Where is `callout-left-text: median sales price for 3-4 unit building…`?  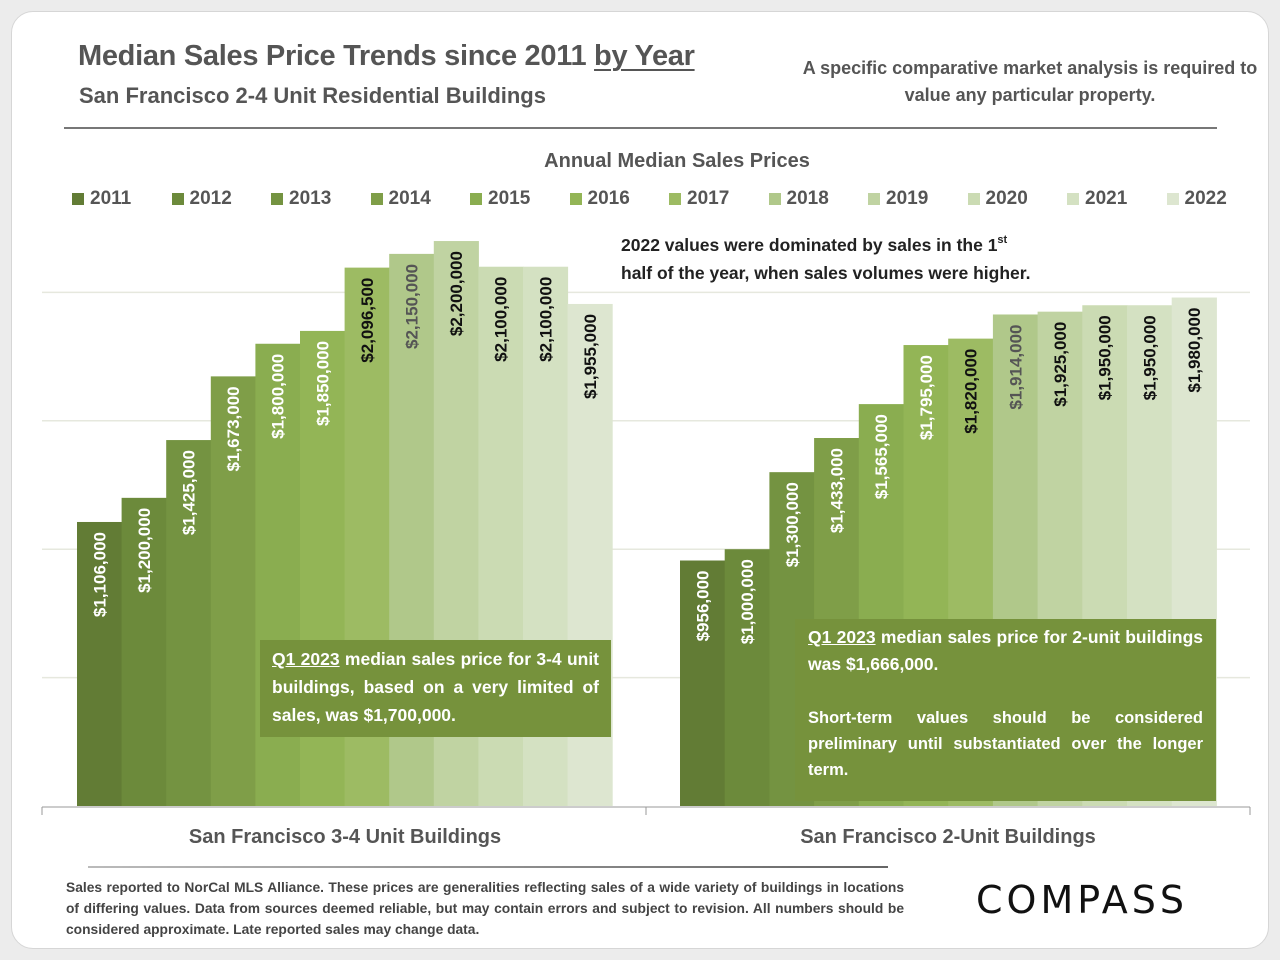 callout-left-text: median sales price for 3-4 unit building… is located at coordinates (436, 687).